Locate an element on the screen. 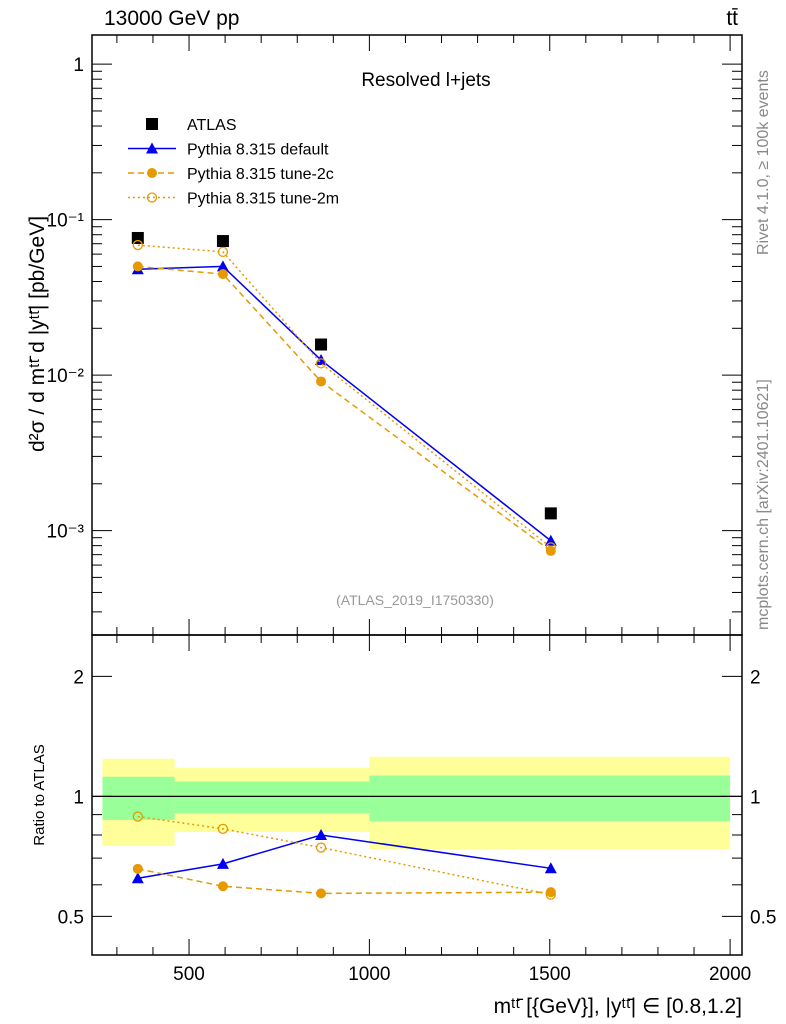  ratio-tick-label: 1 is located at coordinates (78, 797).